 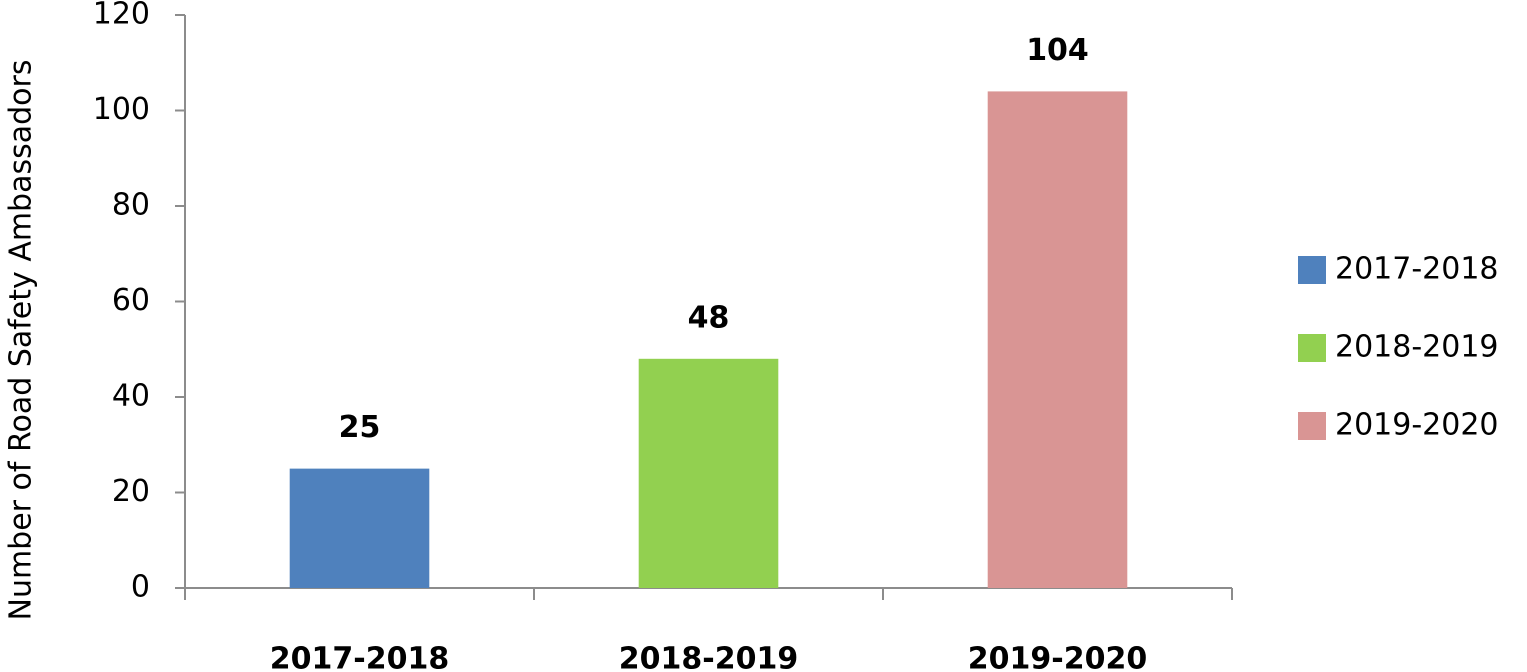 I want to click on legend-label: 2019-2020, so click(x=1417, y=425).